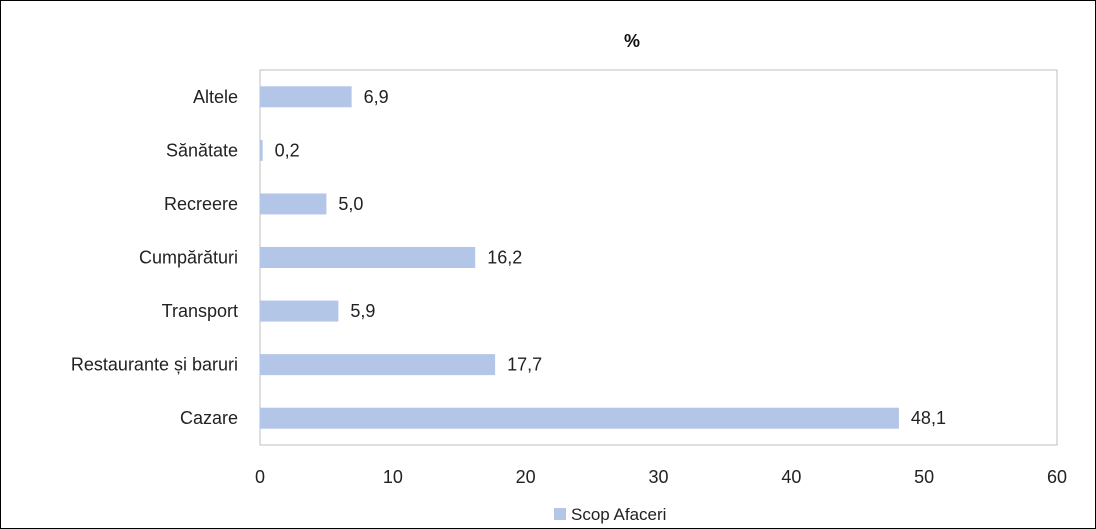  Describe the element at coordinates (362, 311) in the screenshot. I see `data-label: 5,9` at that location.